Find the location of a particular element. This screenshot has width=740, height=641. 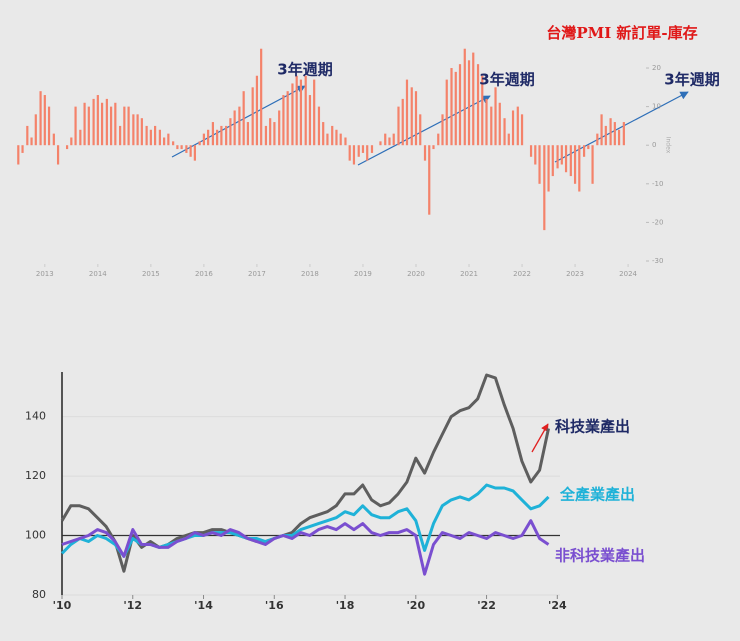

series-label: 科技業產出 is located at coordinates (592, 427).